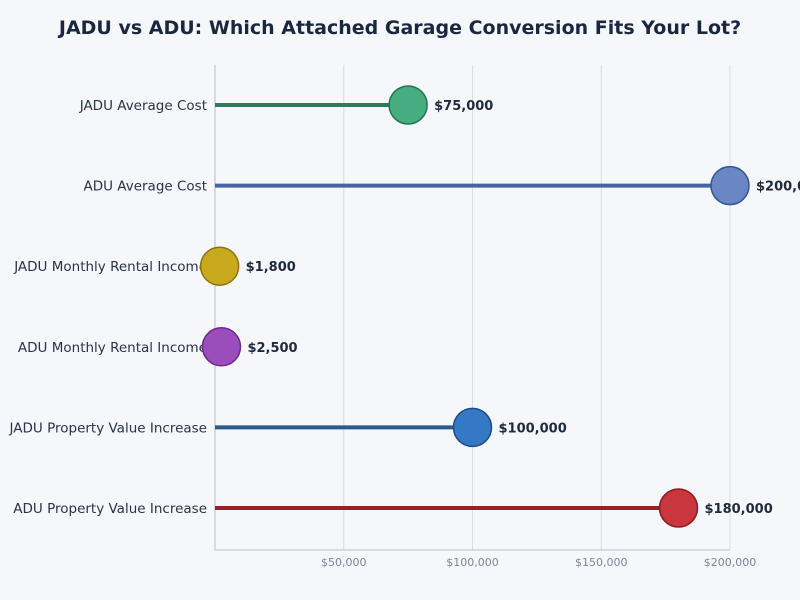 The width and height of the screenshot is (800, 600). I want to click on category-label: ADU Average Cost, so click(145, 187).